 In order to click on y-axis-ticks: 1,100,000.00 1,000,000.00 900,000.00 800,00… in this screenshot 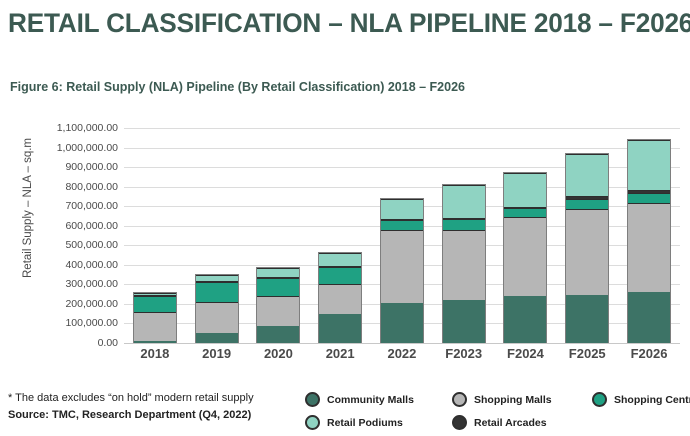, I will do `click(73, 235)`.